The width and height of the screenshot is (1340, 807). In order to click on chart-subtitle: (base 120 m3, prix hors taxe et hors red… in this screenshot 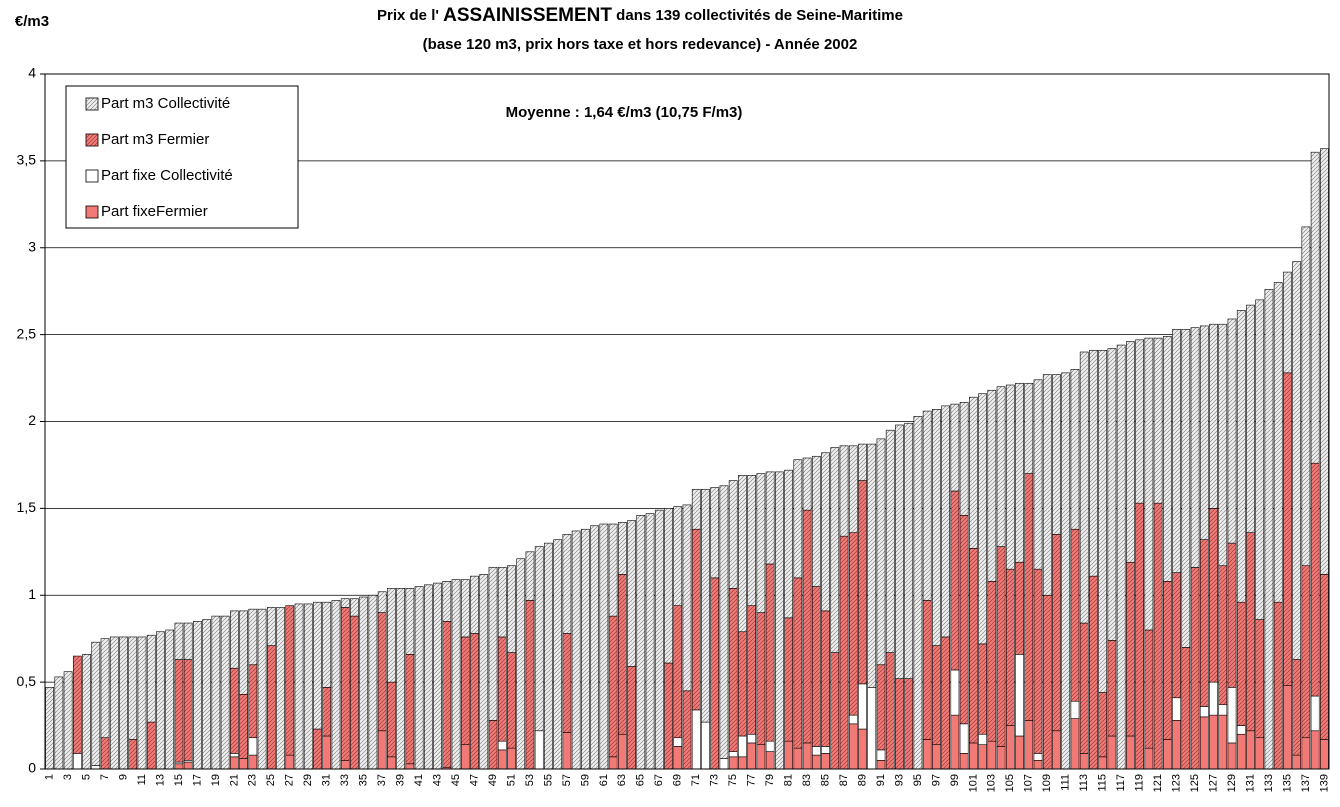, I will do `click(640, 44)`.